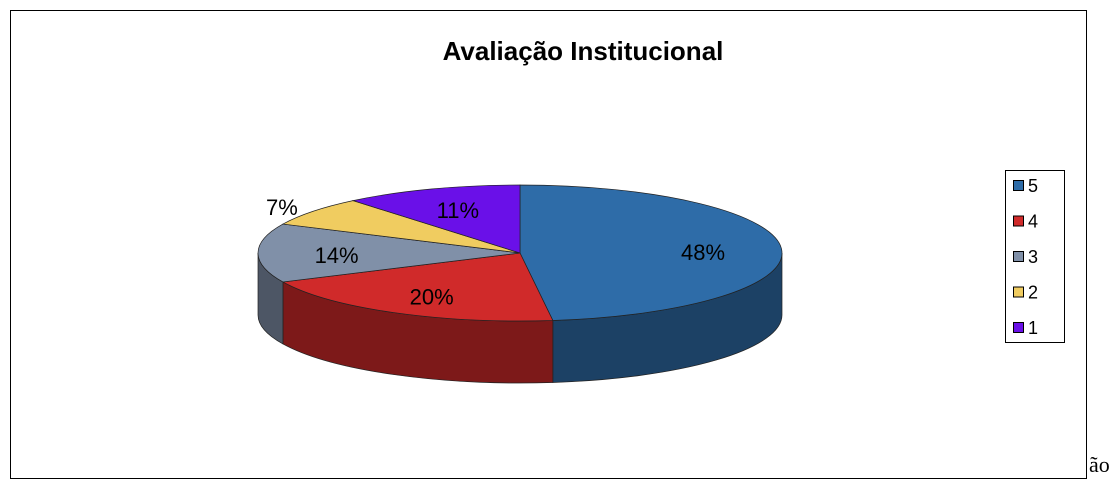  What do you see at coordinates (1033, 292) in the screenshot?
I see `legend-label: 2` at bounding box center [1033, 292].